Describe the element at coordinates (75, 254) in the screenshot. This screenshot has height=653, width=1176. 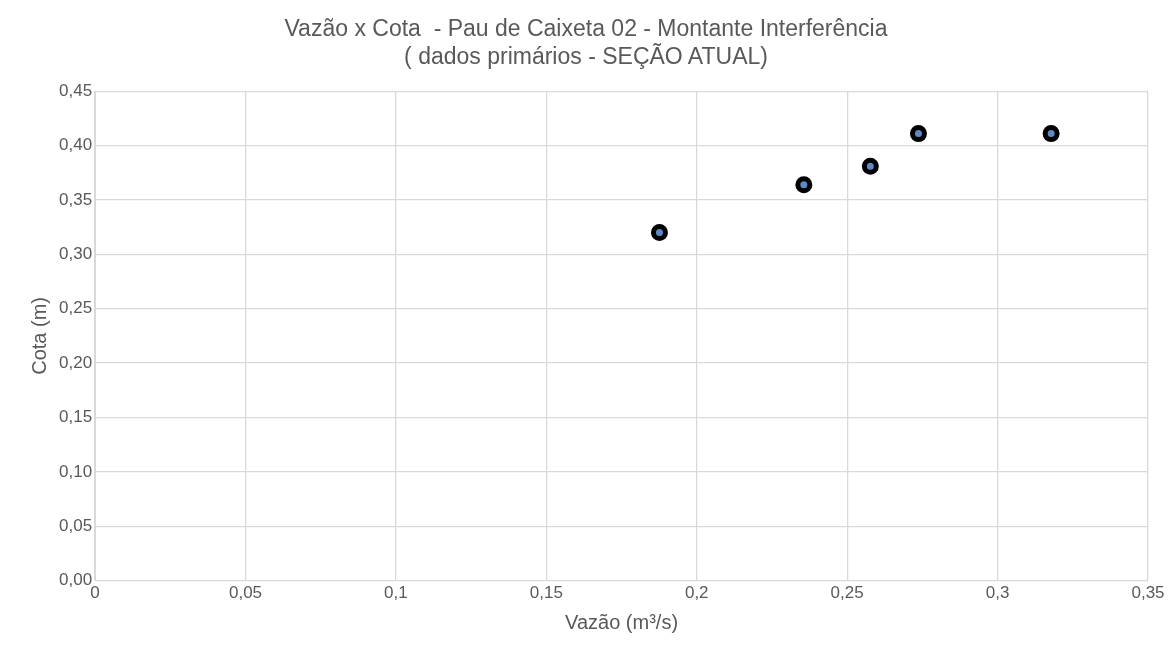
I see `y-tick-label: 0,30` at that location.